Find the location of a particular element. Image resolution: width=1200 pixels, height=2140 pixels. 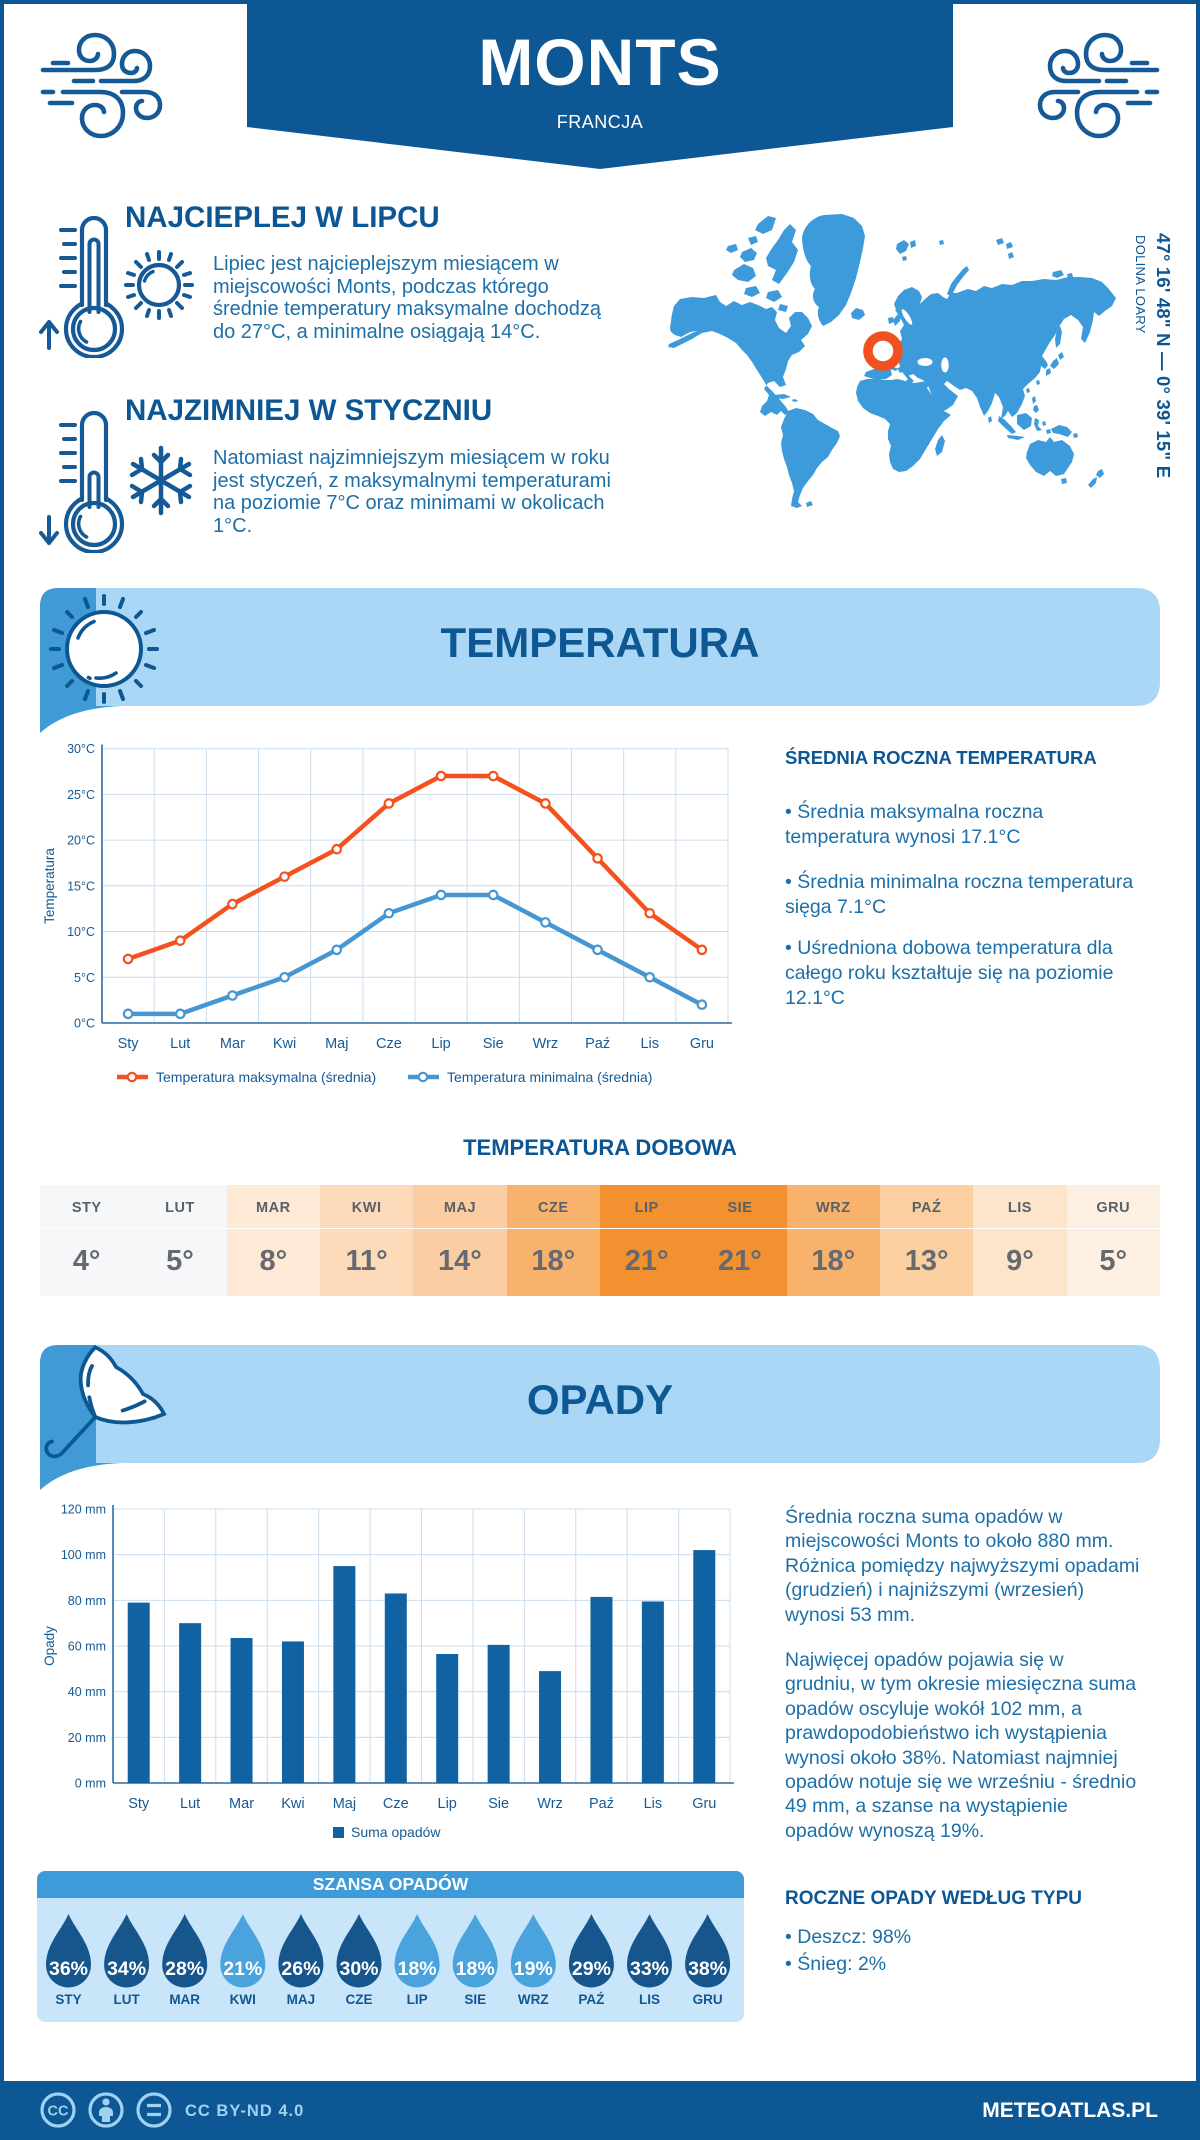

svg-text: 20°C is located at coordinates (81, 841).